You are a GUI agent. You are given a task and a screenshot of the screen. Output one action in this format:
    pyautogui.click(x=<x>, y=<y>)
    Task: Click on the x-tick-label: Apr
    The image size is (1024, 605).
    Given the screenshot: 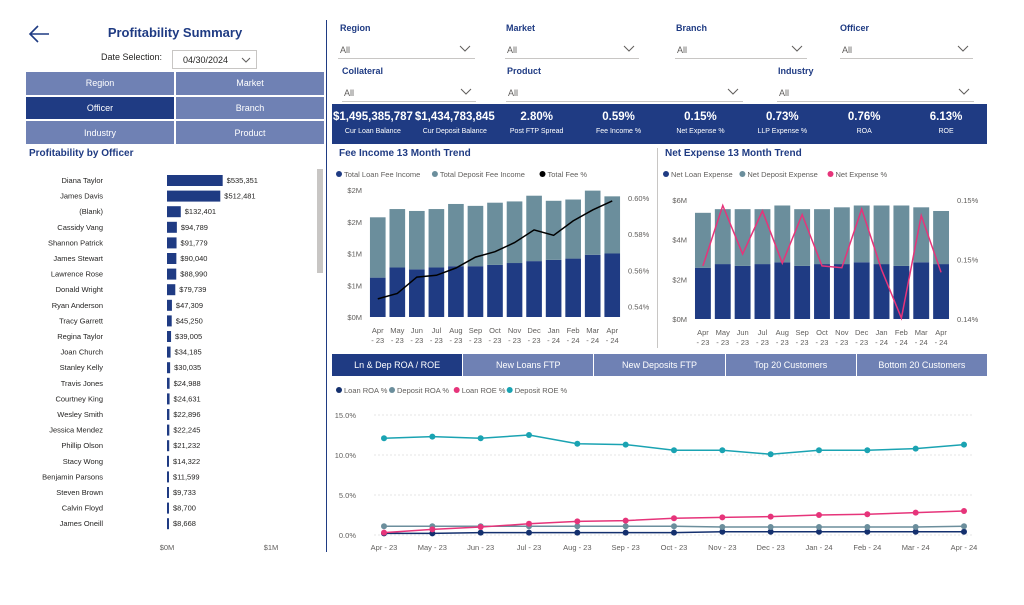 What is the action you would take?
    pyautogui.click(x=612, y=330)
    